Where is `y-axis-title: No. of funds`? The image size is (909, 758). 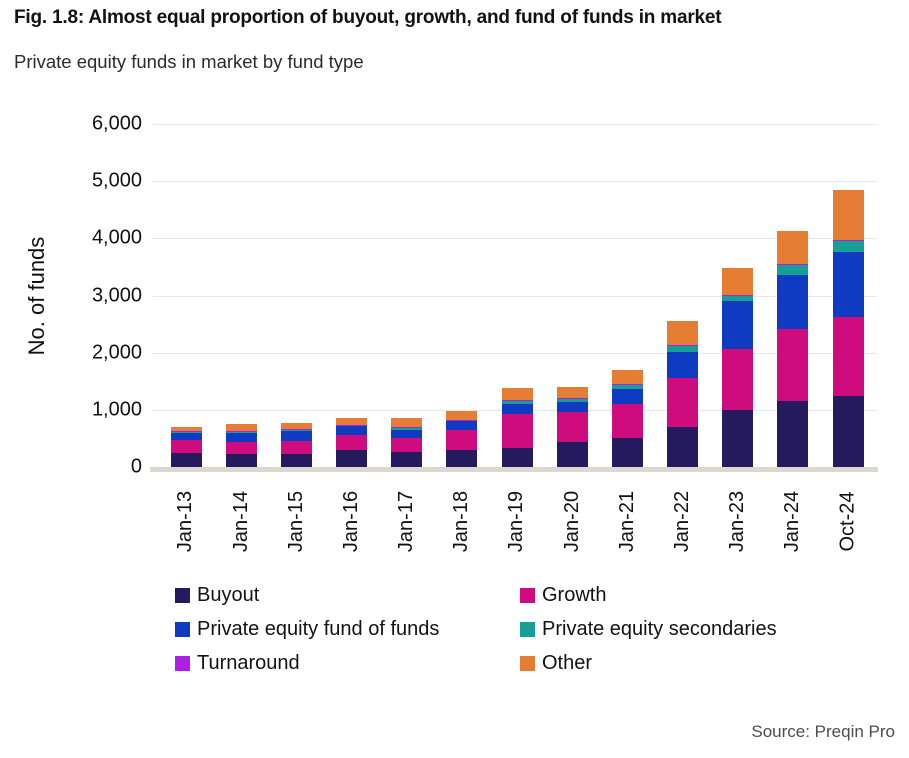
y-axis-title: No. of funds is located at coordinates (36, 296).